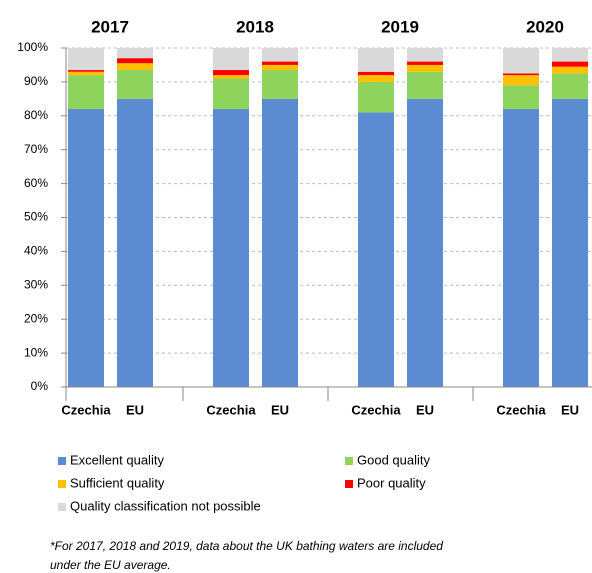 Image resolution: width=592 pixels, height=573 pixels. What do you see at coordinates (117, 459) in the screenshot?
I see `legend-label: Excellent quality` at bounding box center [117, 459].